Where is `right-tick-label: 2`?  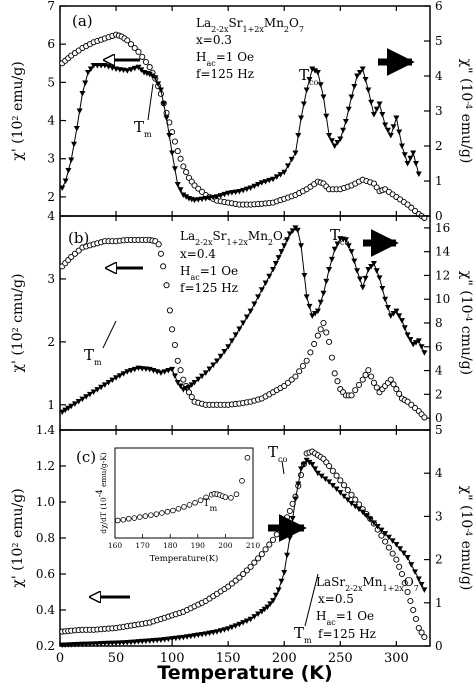 right-tick-label: 2 is located at coordinates (439, 560).